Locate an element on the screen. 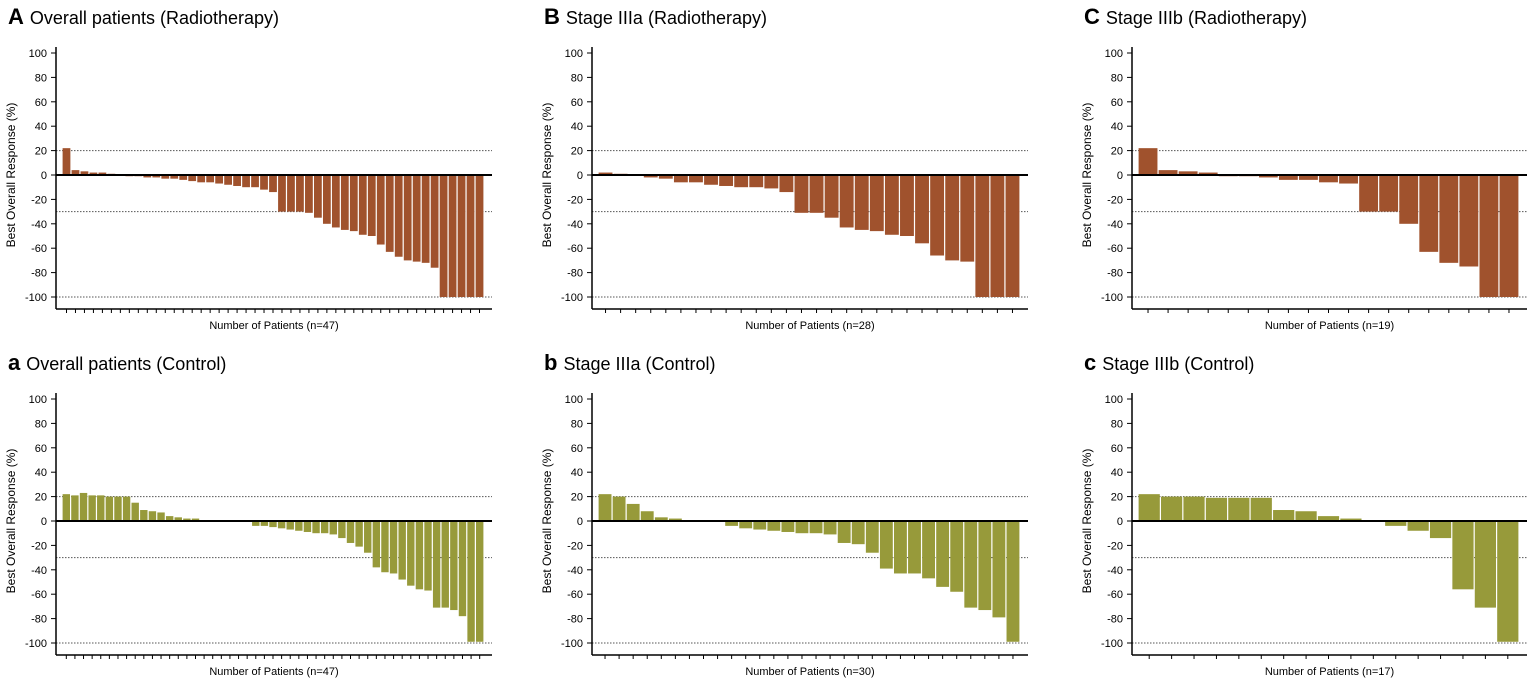 This screenshot has height=681, width=1535. panel-letter: A is located at coordinates (16, 16).